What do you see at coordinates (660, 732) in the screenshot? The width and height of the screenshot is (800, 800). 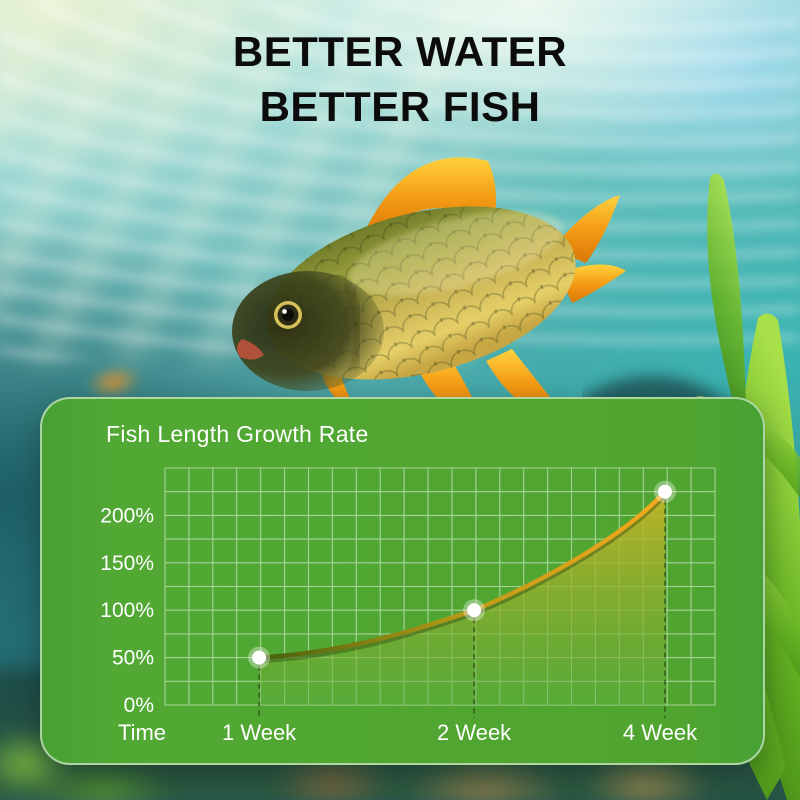 I see `x-tick-label: 4 Week` at bounding box center [660, 732].